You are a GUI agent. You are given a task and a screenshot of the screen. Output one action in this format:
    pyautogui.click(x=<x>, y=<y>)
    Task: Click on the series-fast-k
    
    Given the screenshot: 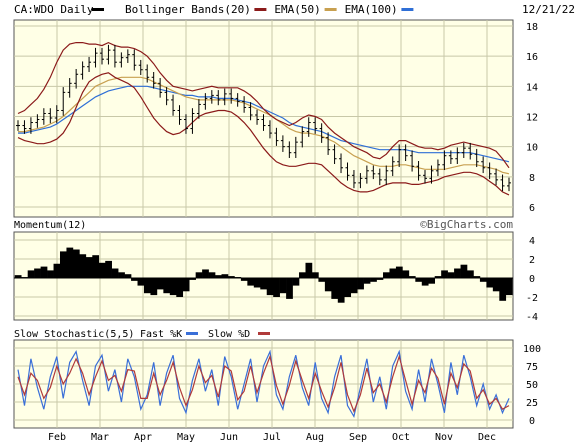 What is the action you would take?
    pyautogui.click(x=263, y=384)
    